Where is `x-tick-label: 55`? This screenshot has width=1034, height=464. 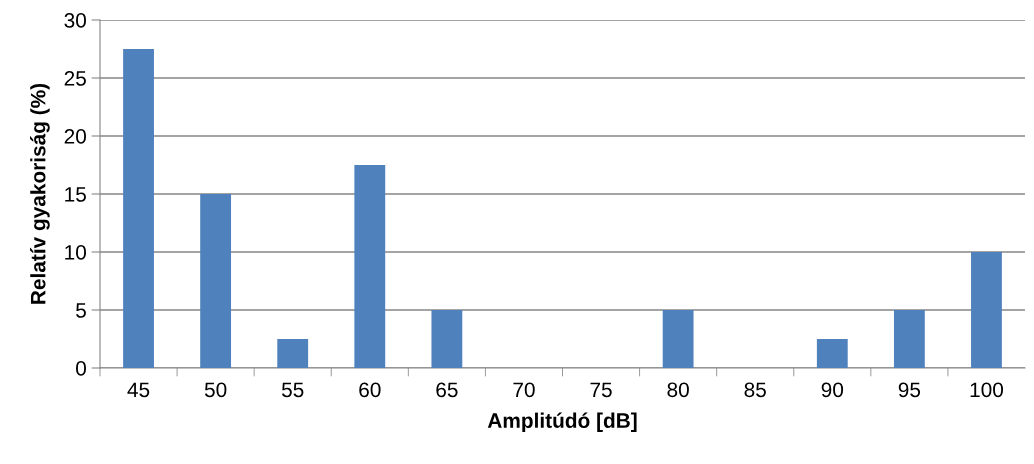 x-tick-label: 55 is located at coordinates (292, 390).